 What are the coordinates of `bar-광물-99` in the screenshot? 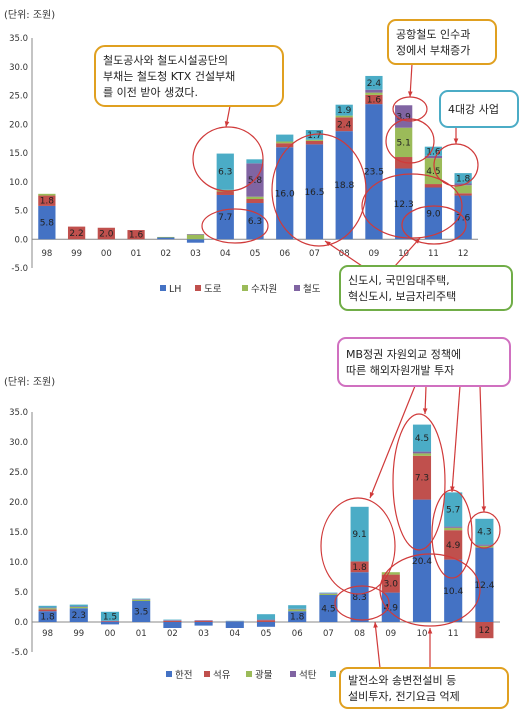 It's located at (78, 608).